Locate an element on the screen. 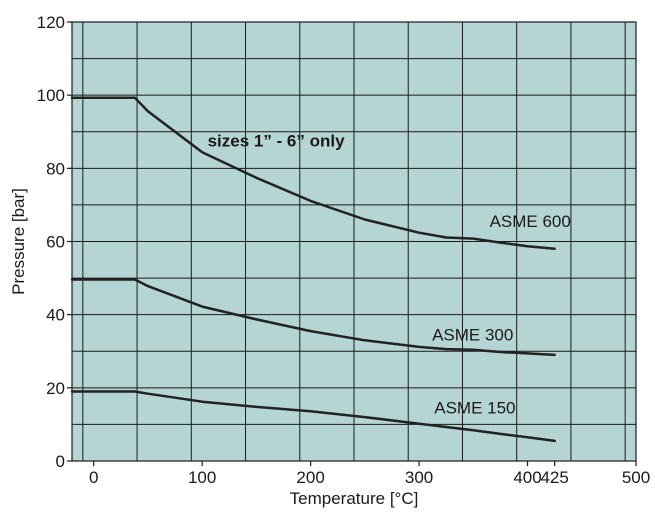 This screenshot has width=655, height=512. y-tick-label: 40 is located at coordinates (55, 315).